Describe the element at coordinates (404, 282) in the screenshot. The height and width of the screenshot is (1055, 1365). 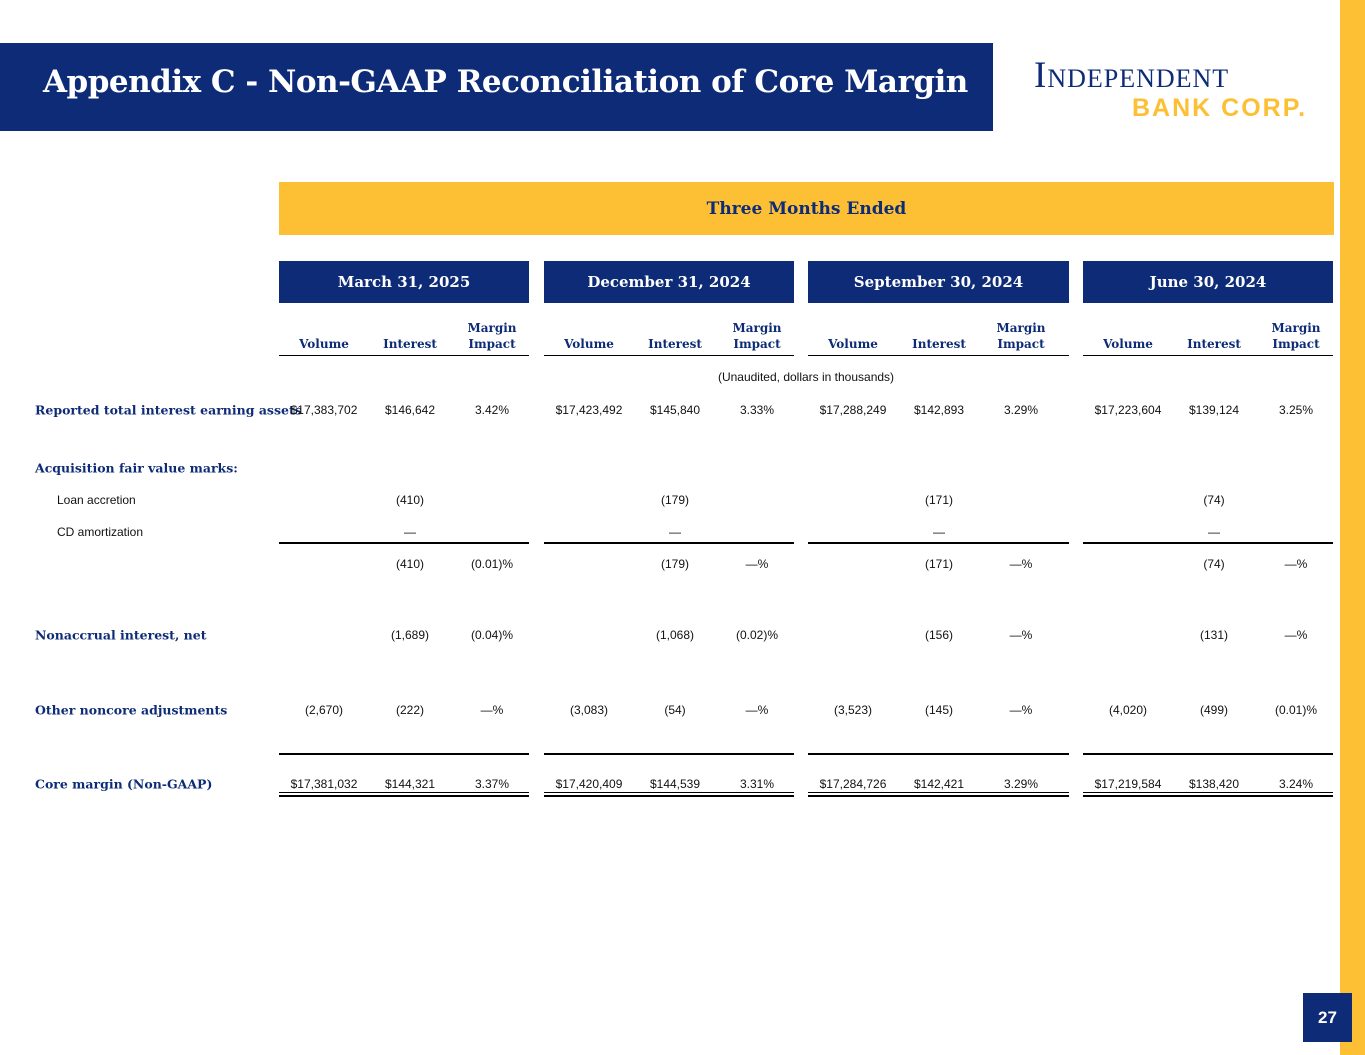
I see `period-header: March 31, 2025` at that location.